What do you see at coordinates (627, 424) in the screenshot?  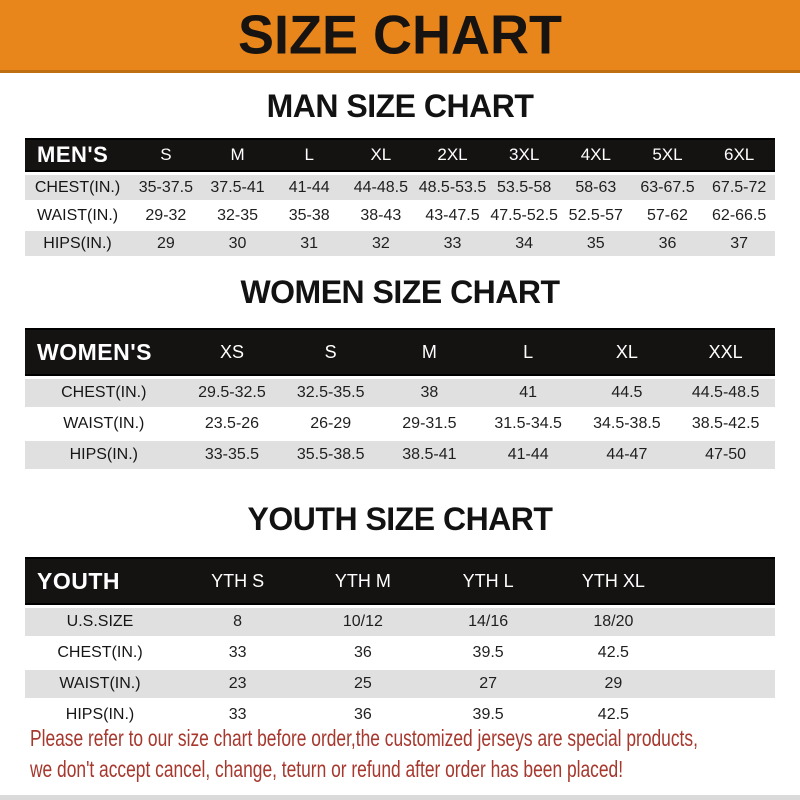 I see `size-cell: 34.5-38.5` at bounding box center [627, 424].